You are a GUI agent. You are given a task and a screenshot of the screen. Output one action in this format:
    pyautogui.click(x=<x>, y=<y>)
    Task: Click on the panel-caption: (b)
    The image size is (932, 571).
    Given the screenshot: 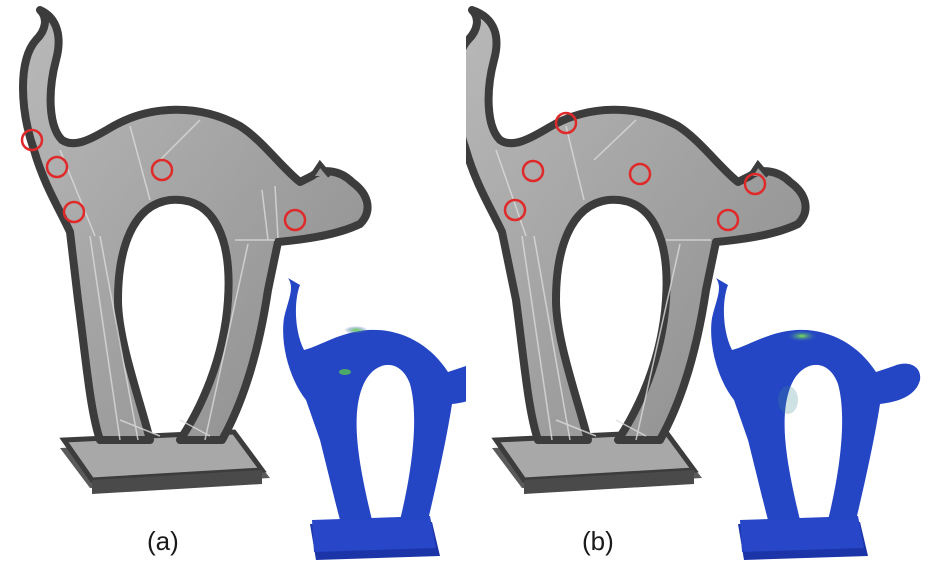 What is the action you would take?
    pyautogui.click(x=598, y=541)
    